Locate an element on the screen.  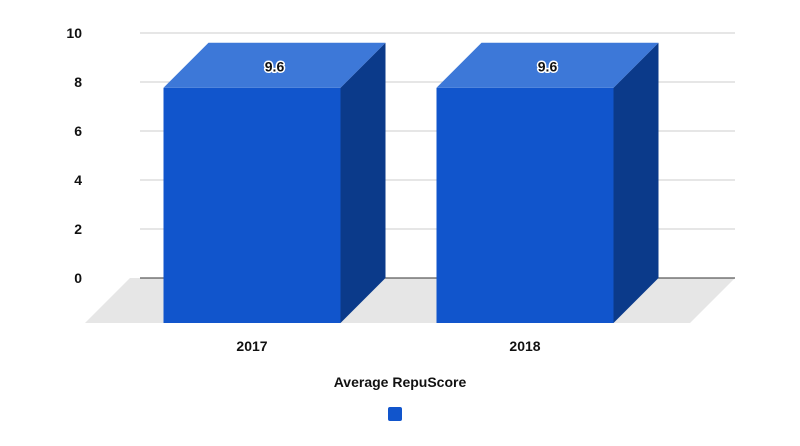
legend-entry-label: Average RepuScore is located at coordinates (400, 382).